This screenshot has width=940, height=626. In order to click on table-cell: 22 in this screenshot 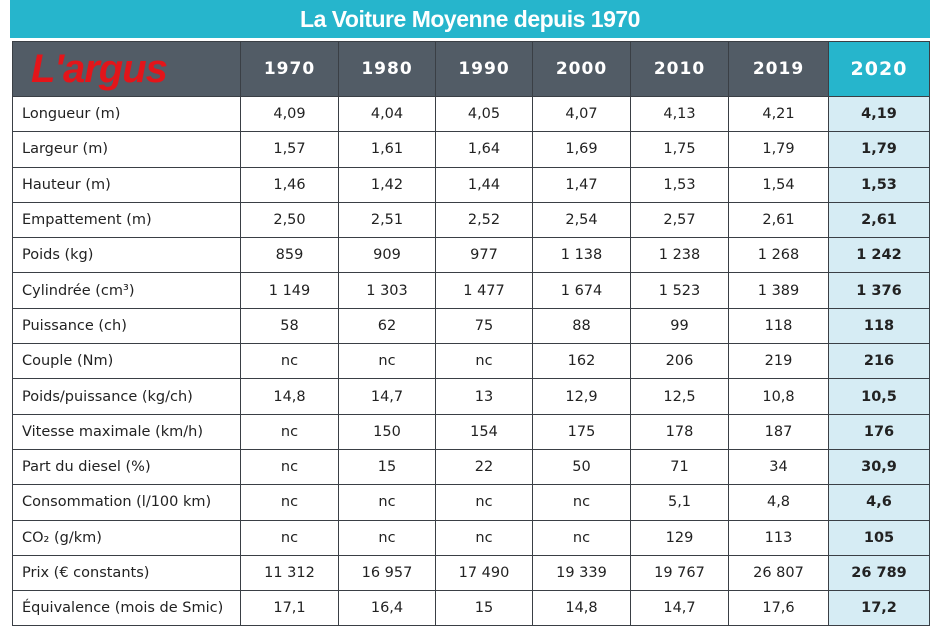, I will do `click(484, 467)`.